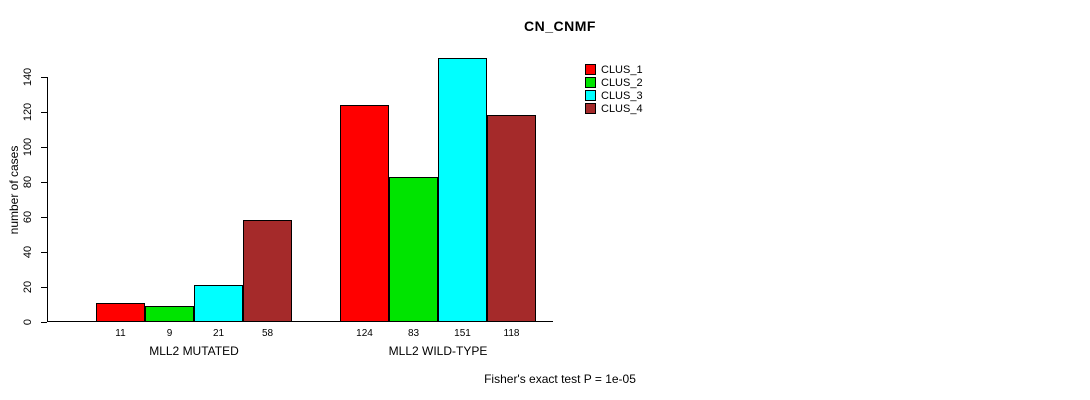  What do you see at coordinates (169, 333) in the screenshot?
I see `bar-value-label: 9` at bounding box center [169, 333].